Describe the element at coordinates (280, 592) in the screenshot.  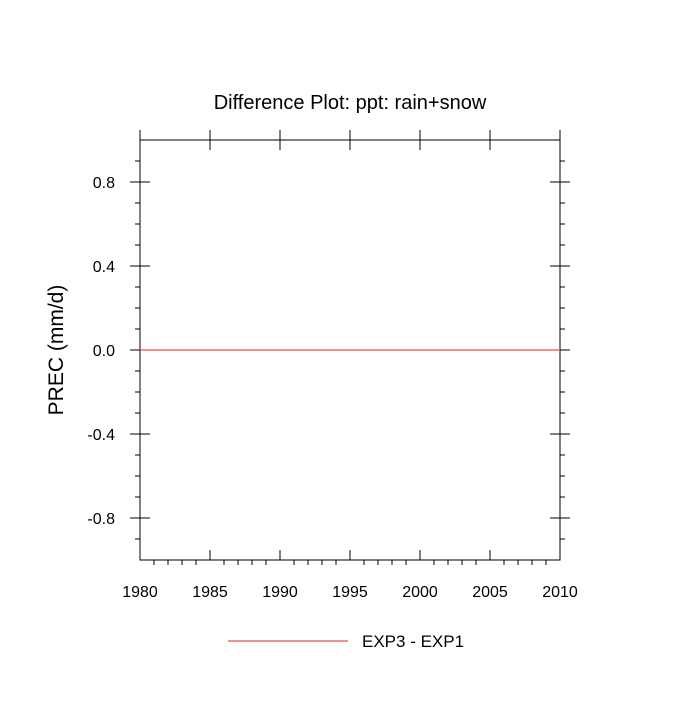
I see `x-tick-label: 1990` at that location.